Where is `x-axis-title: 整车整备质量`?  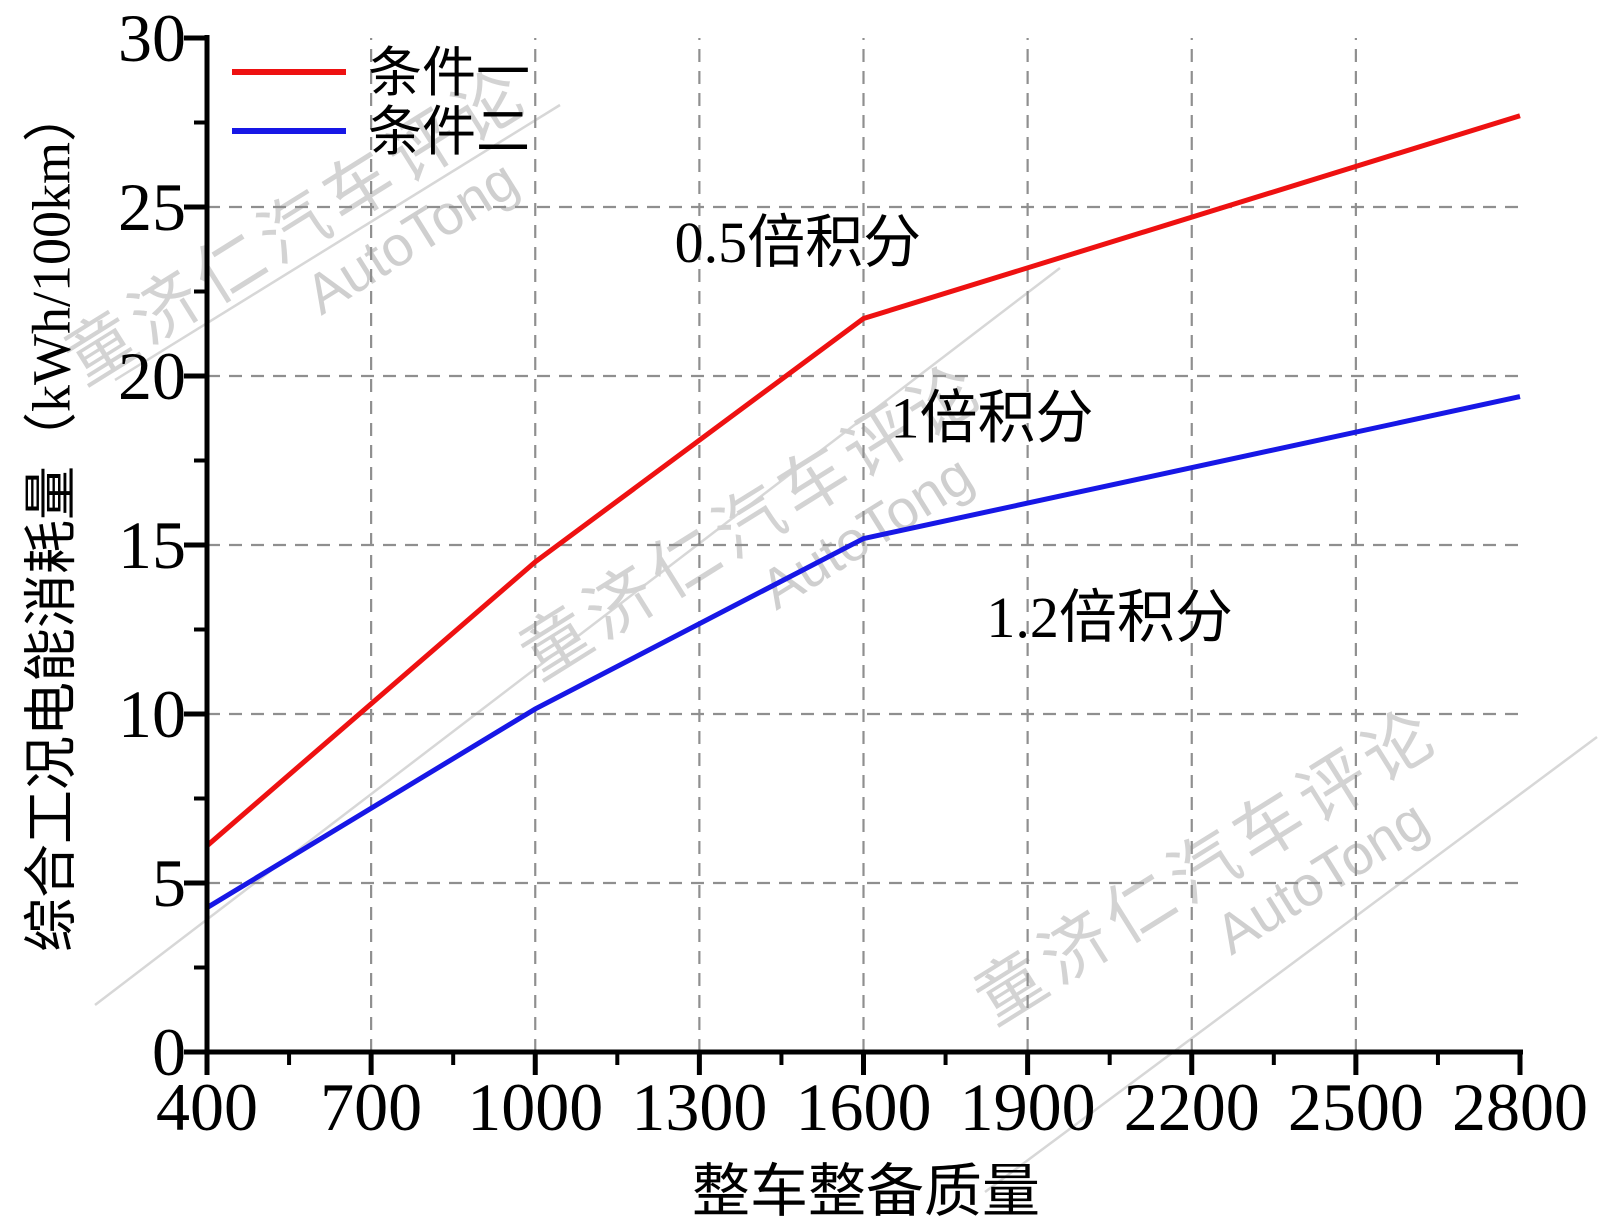
x-axis-title: 整车整备质量 is located at coordinates (866, 1191).